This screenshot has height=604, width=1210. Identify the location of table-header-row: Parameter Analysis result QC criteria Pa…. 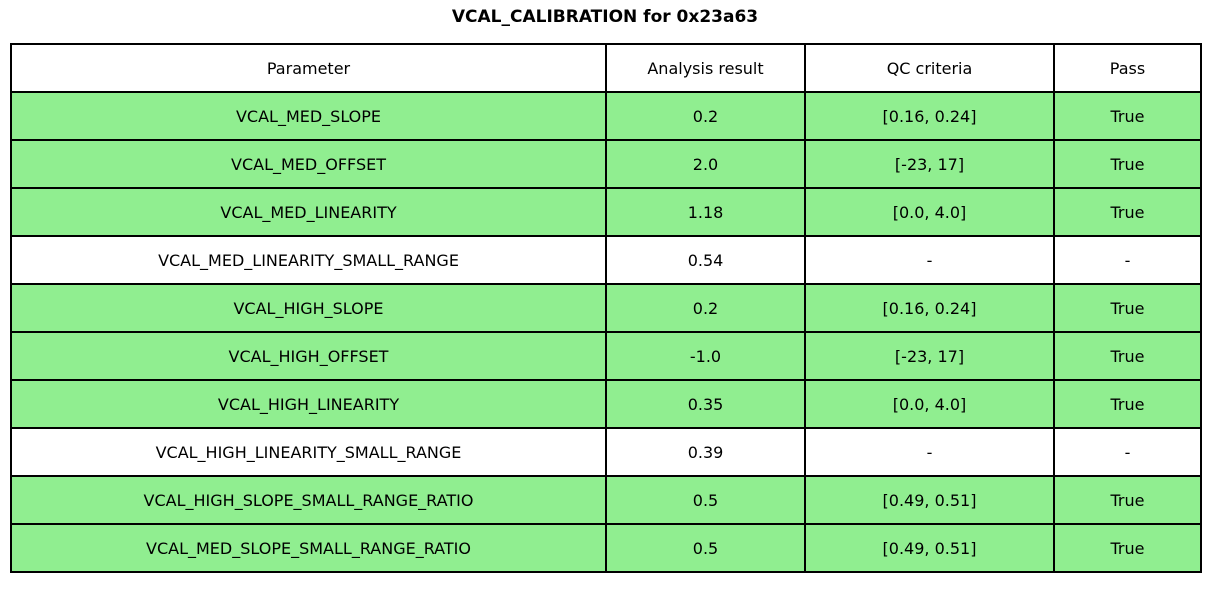
(606, 68).